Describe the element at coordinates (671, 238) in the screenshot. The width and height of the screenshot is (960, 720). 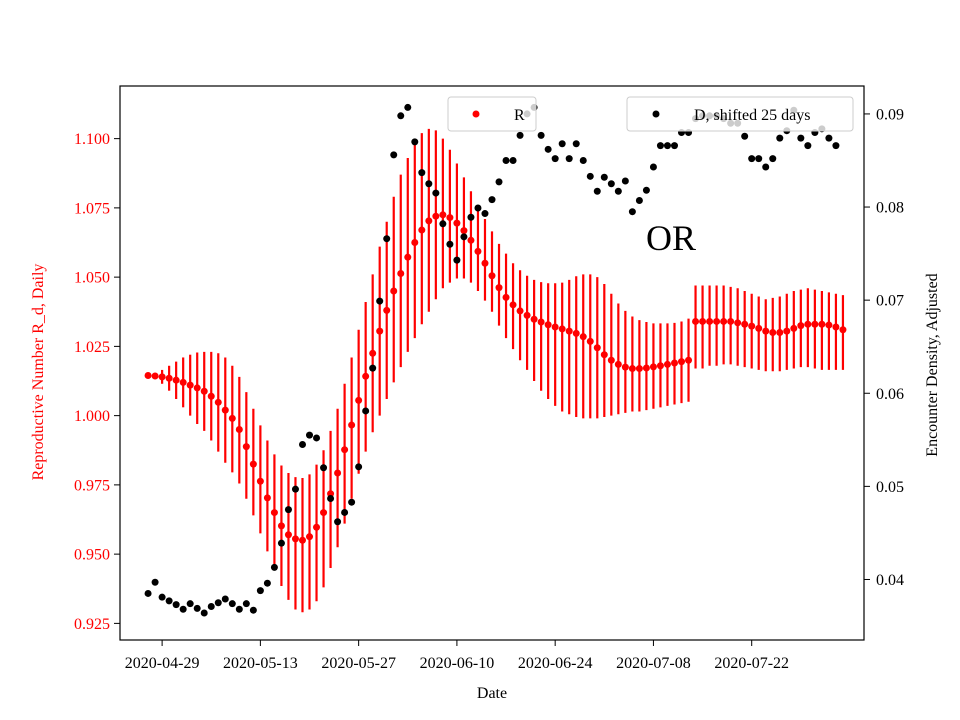
I see `state-annotation: OR` at that location.